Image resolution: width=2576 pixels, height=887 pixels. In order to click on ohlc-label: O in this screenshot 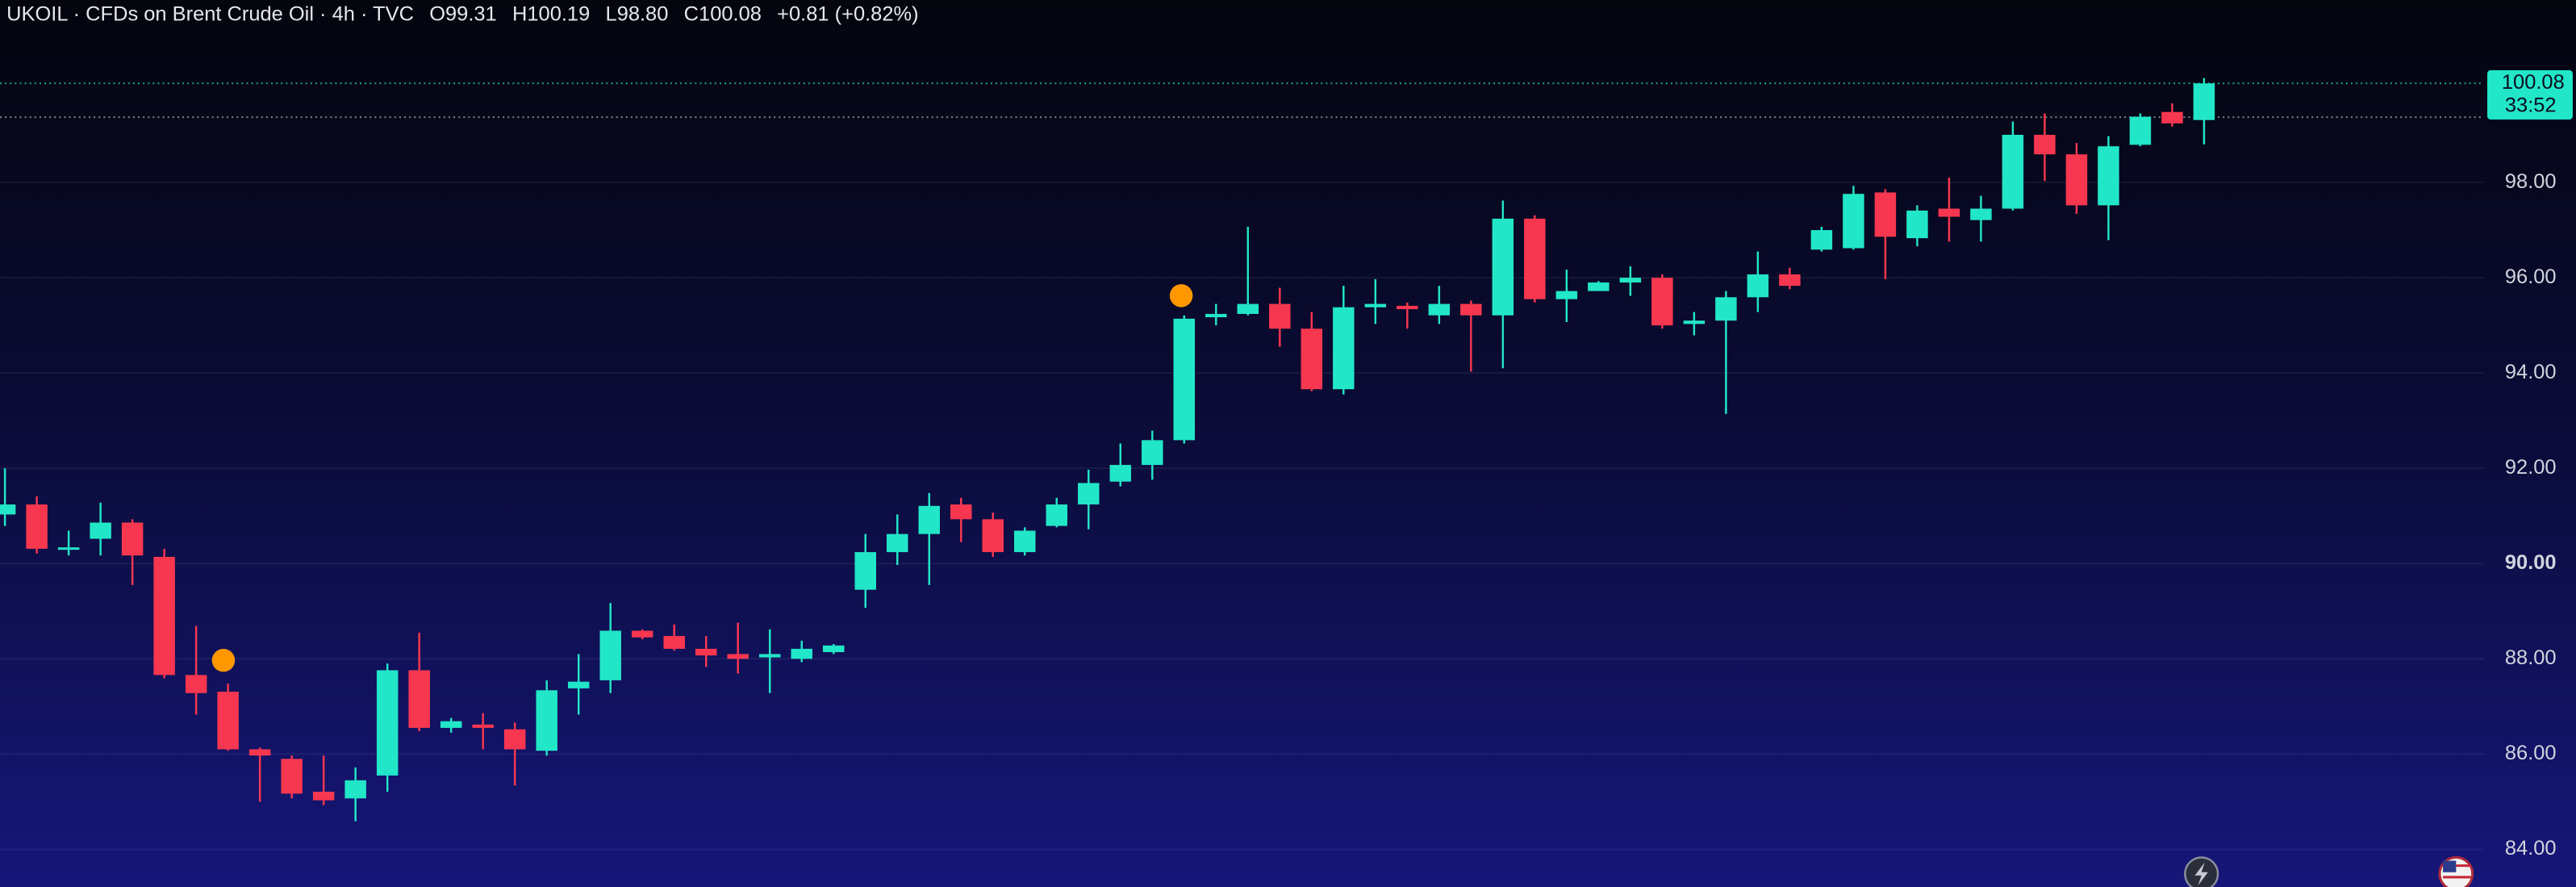, I will do `click(437, 14)`.